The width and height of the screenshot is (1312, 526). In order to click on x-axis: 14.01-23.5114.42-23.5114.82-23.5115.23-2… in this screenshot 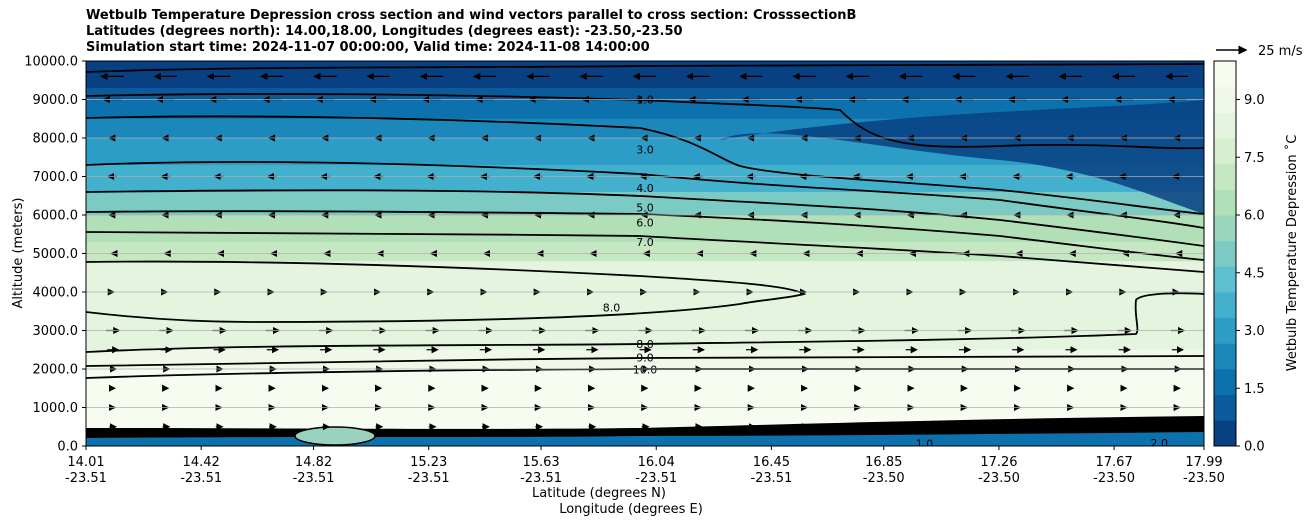, I will do `click(645, 466)`.